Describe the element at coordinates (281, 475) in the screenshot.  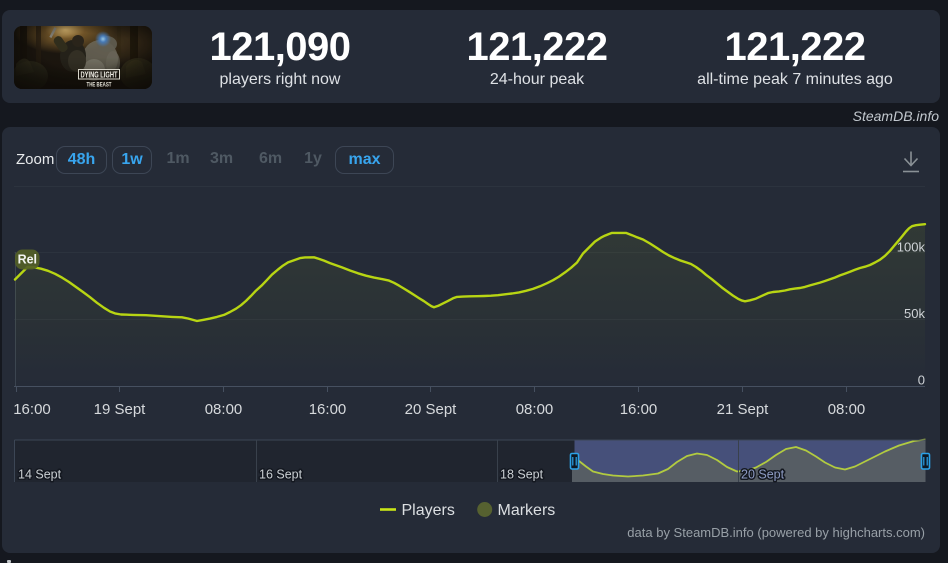
I see `svg-text: 16 Sept` at that location.